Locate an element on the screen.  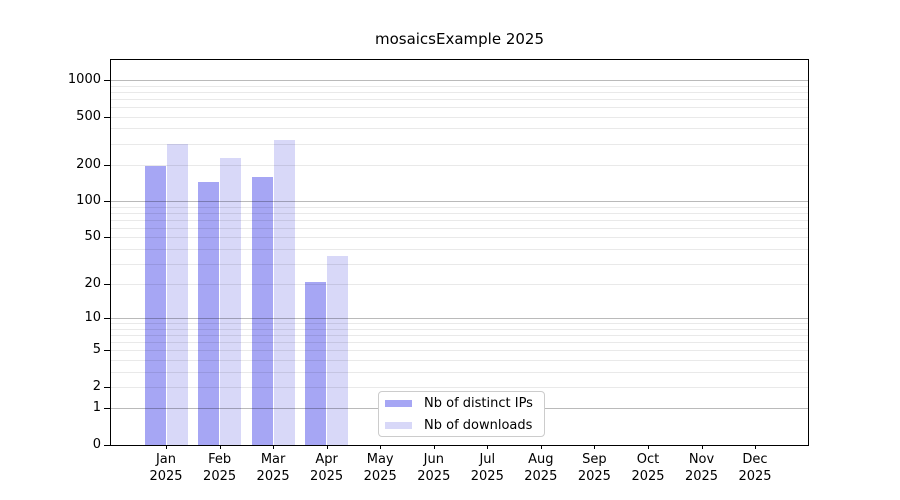
x-tick-label-apr: Apr 2025 is located at coordinates (327, 468).